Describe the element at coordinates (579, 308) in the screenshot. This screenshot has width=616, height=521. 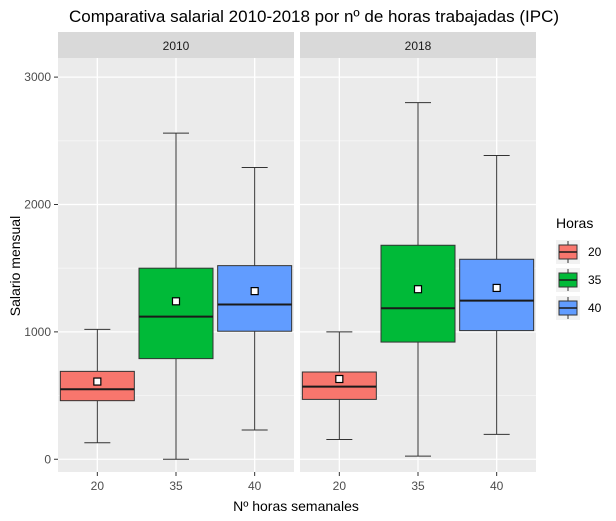
I see `legend-item-40: 40` at that location.